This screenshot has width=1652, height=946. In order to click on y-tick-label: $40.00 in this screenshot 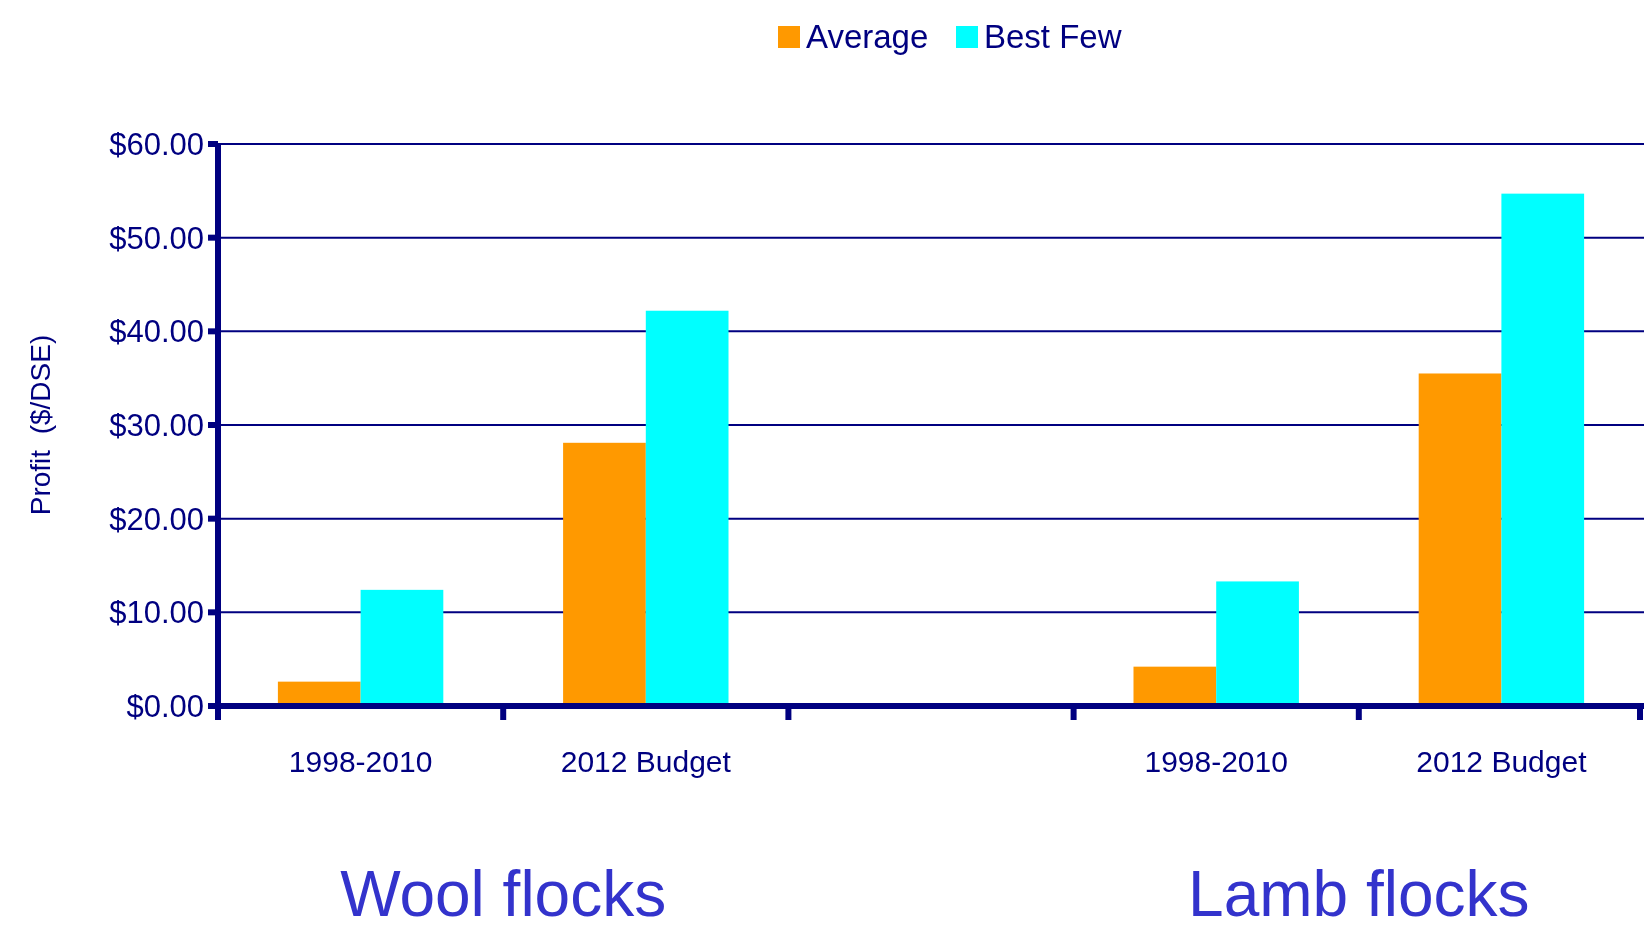, I will do `click(156, 332)`.